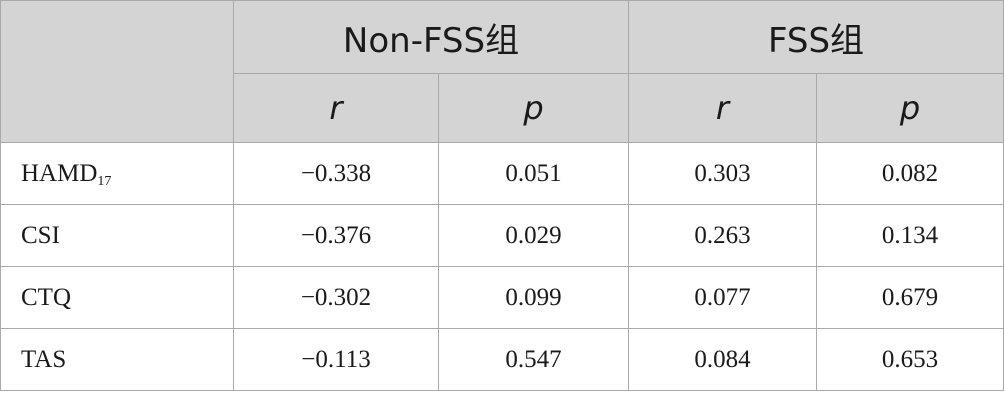  I want to click on group-header-fss: FSS组, so click(816, 37).